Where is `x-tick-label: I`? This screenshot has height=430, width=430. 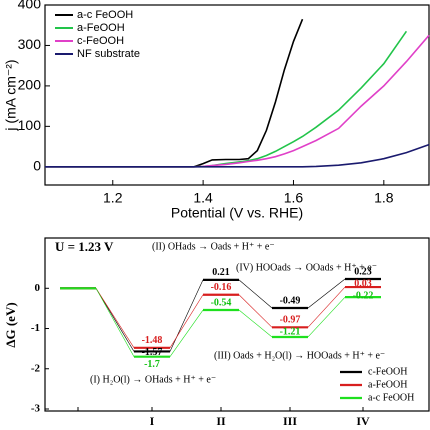
x-tick-label: I is located at coordinates (152, 421).